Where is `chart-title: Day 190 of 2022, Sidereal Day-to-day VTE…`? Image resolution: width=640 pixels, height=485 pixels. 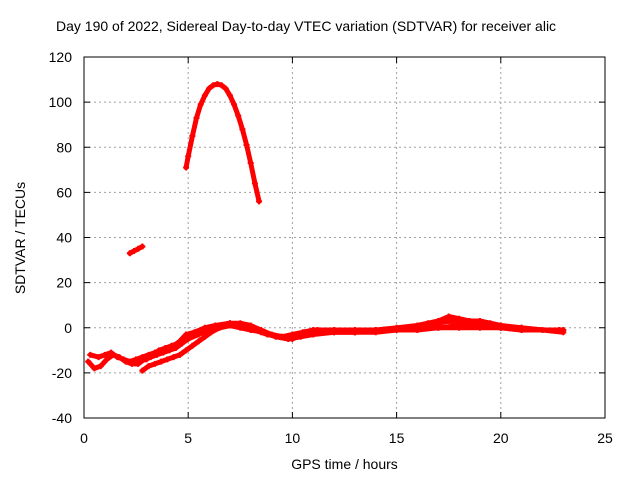 chart-title: Day 190 of 2022, Sidereal Day-to-day VTE… is located at coordinates (306, 26).